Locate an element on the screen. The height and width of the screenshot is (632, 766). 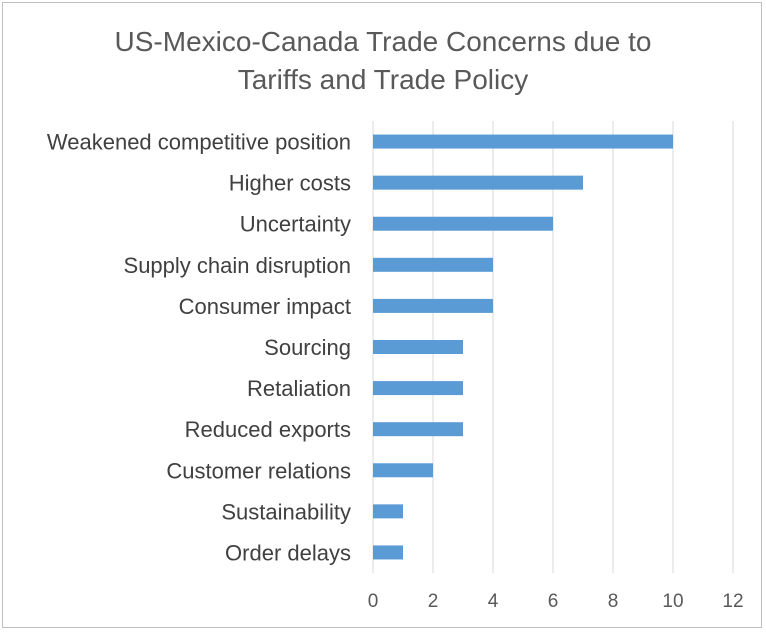
x-tick-labels: 0 2 4 6 8 10 12 is located at coordinates (556, 601).